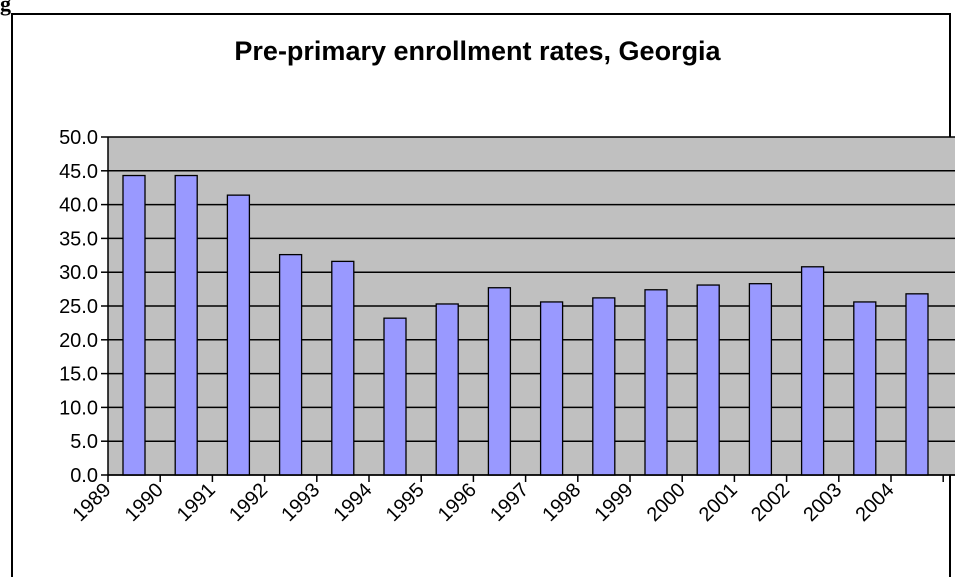 The height and width of the screenshot is (577, 955). Describe the element at coordinates (708, 380) in the screenshot. I see `bar-2000` at that location.